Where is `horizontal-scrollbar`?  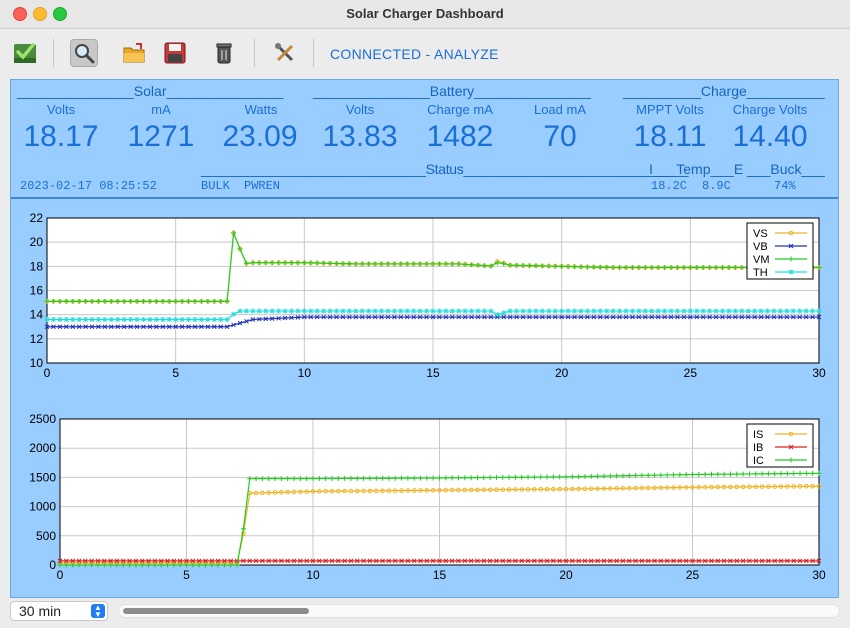 horizontal-scrollbar is located at coordinates (479, 611).